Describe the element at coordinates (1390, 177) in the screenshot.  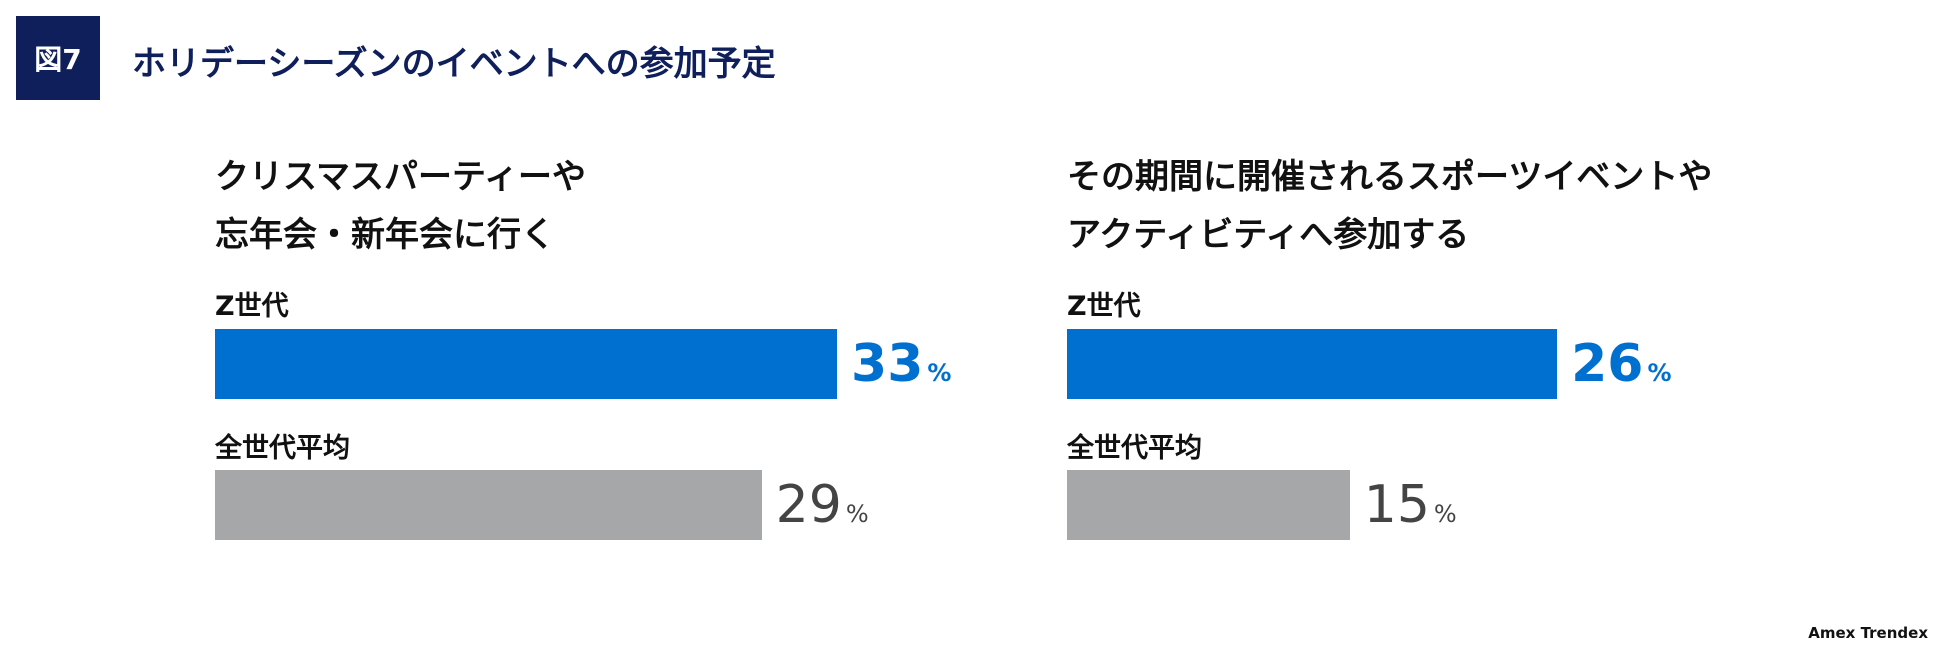
I see `panel-title-line-1: その期間に開催されるスポーツイベントや` at that location.